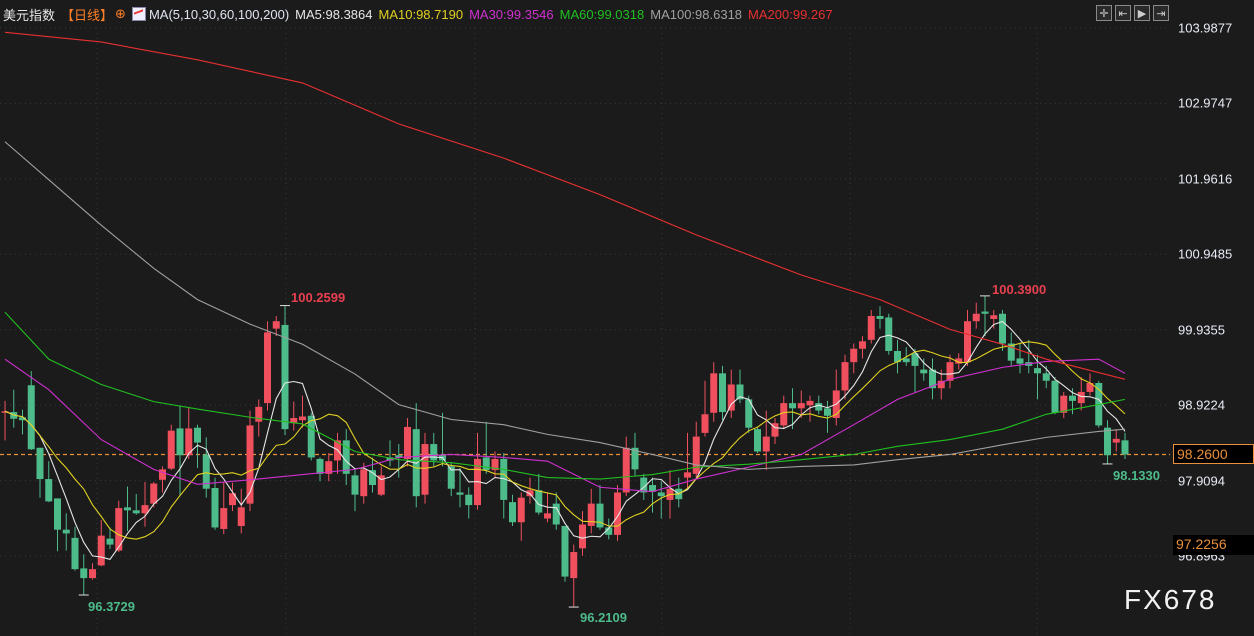 The image size is (1254, 636). Describe the element at coordinates (219, 14) in the screenshot. I see `indicator-params: MA(5,10,30,60,100,200)` at that location.